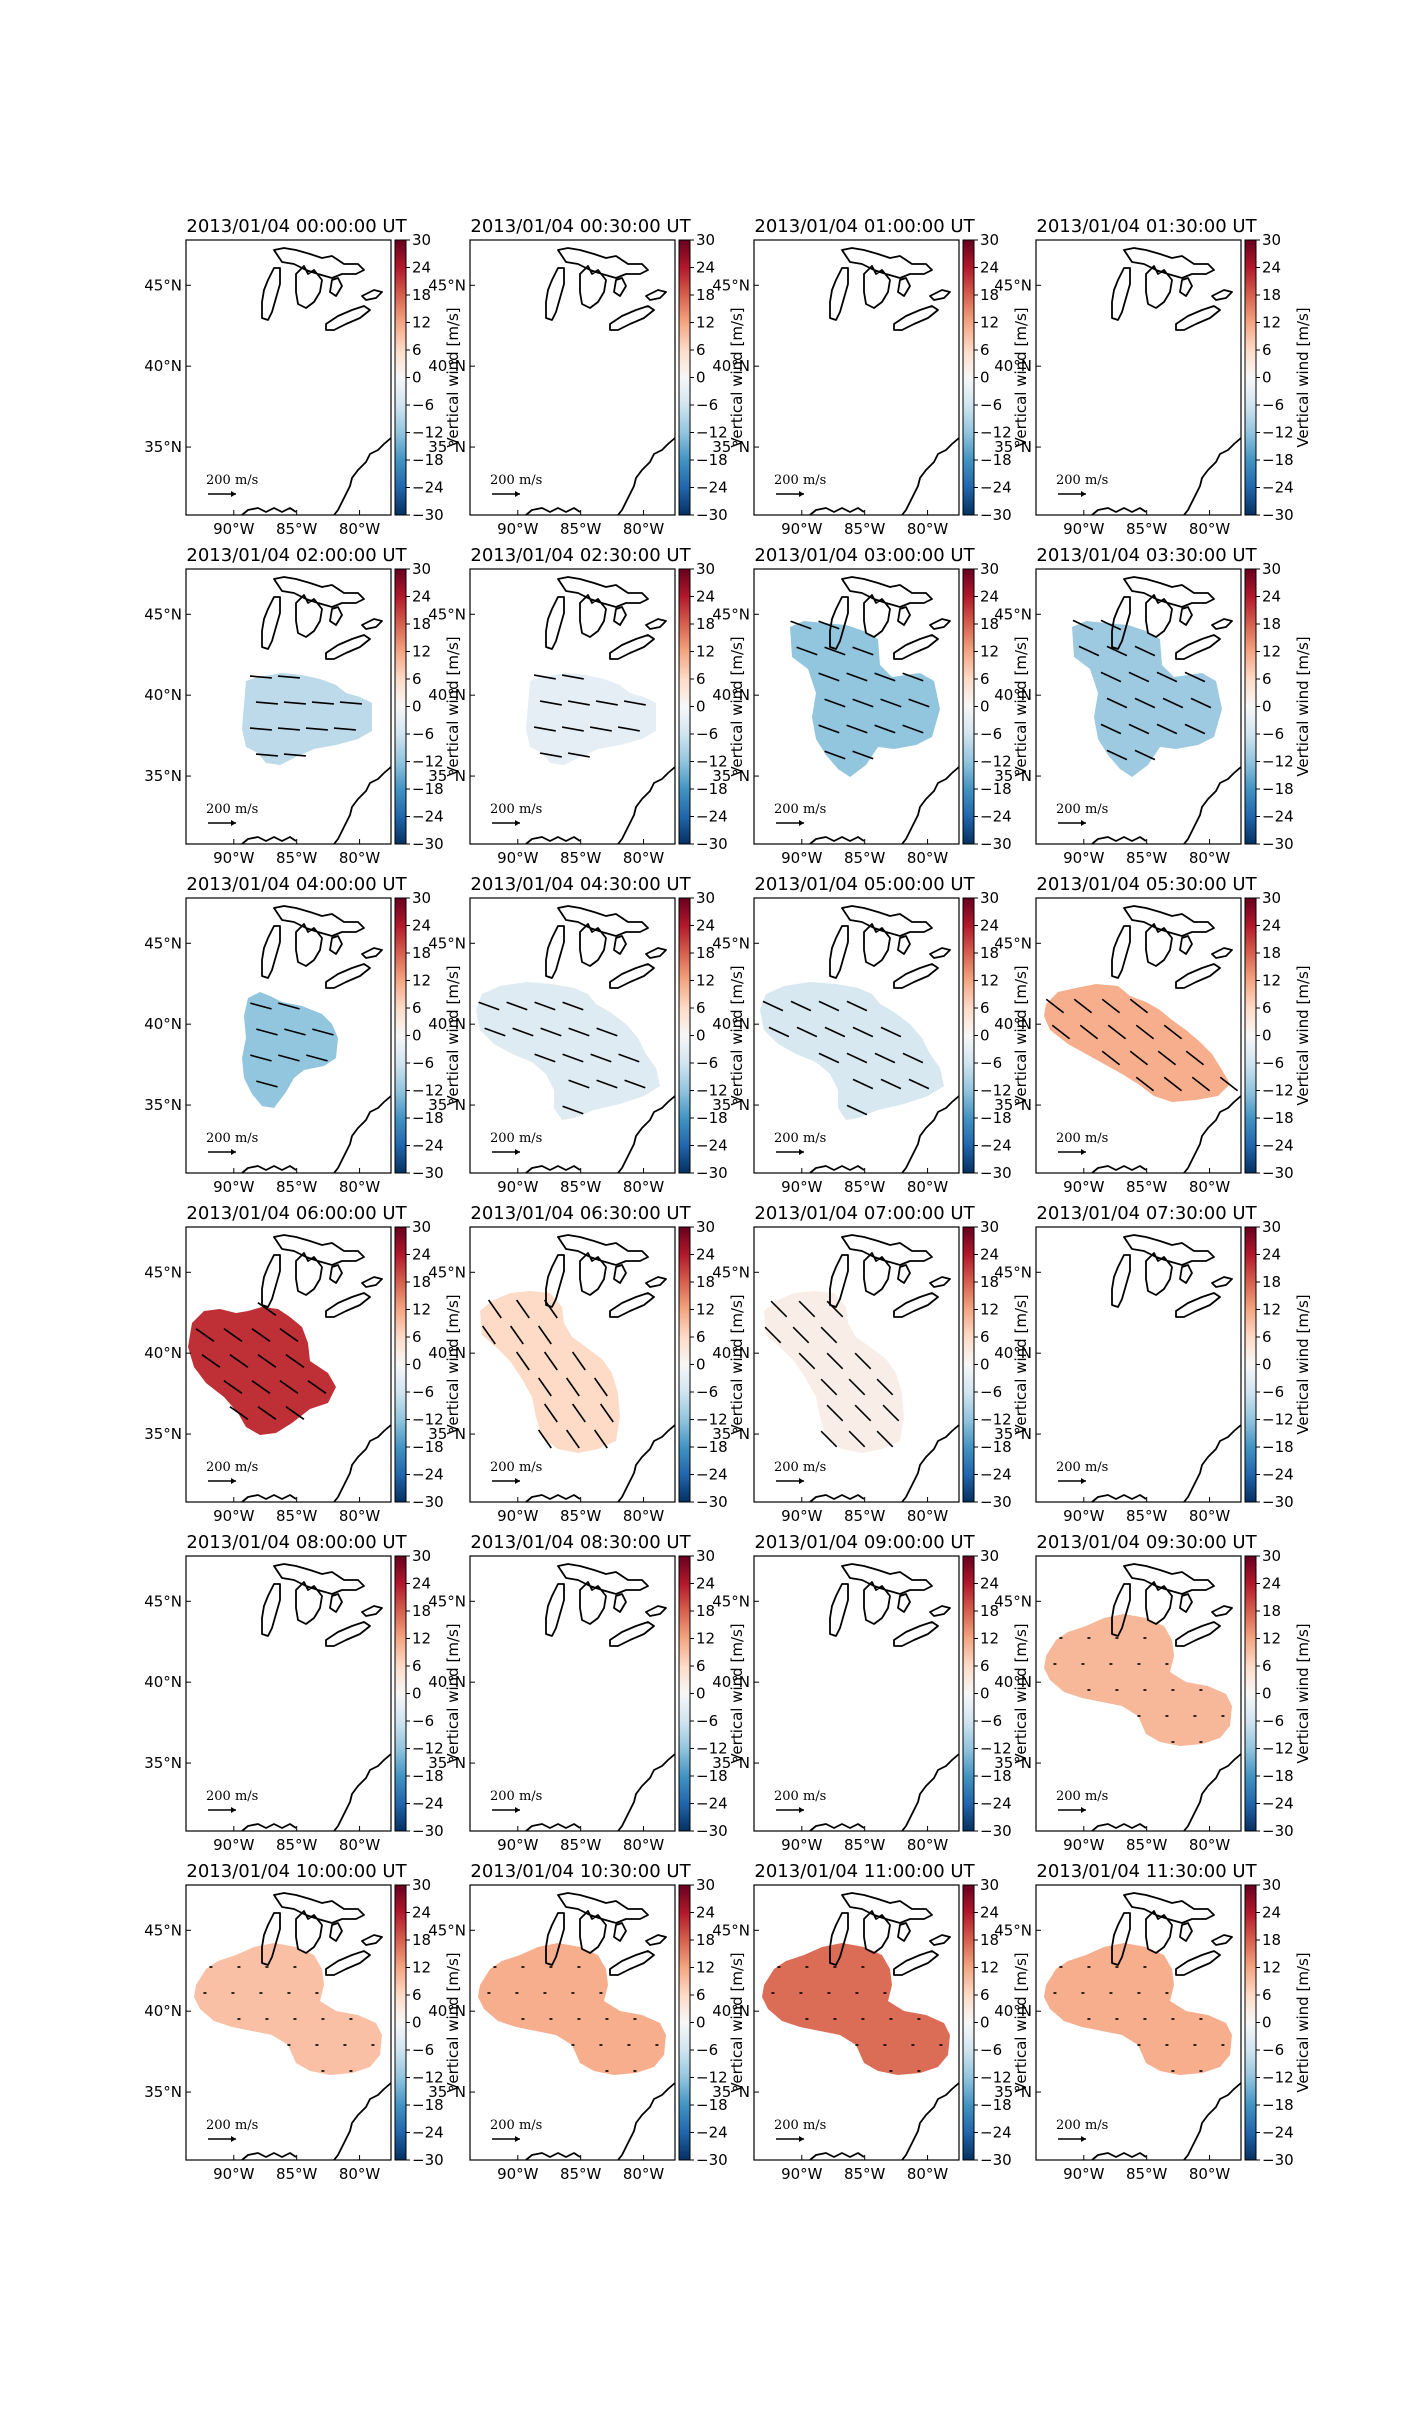  What do you see at coordinates (421, 1584) in the screenshot?
I see `colorbar-tick-label: 24` at bounding box center [421, 1584].